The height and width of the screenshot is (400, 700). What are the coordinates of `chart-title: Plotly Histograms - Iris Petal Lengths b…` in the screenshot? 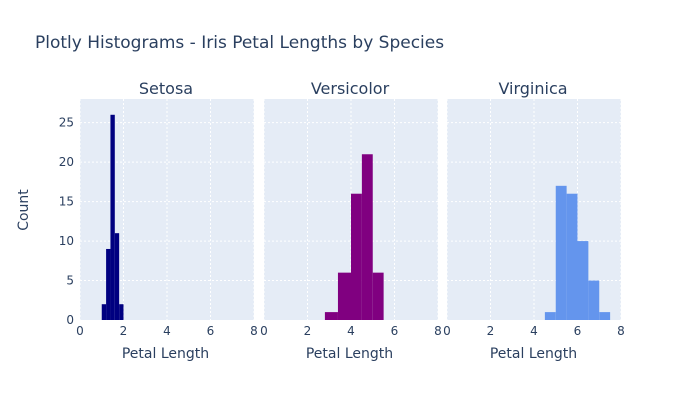 It's located at (240, 43).